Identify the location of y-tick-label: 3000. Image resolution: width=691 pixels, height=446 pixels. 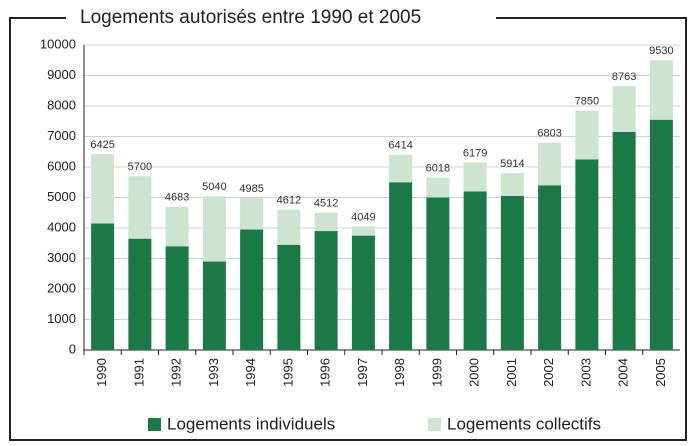
(61, 257).